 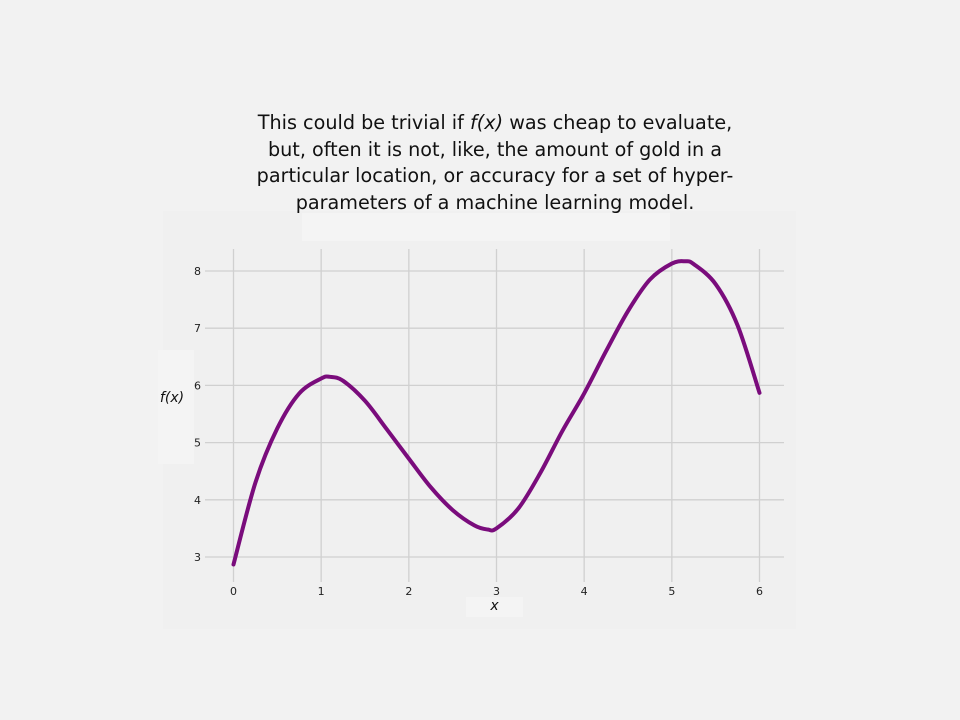 I want to click on y-tick-label: 6, so click(x=197, y=385).